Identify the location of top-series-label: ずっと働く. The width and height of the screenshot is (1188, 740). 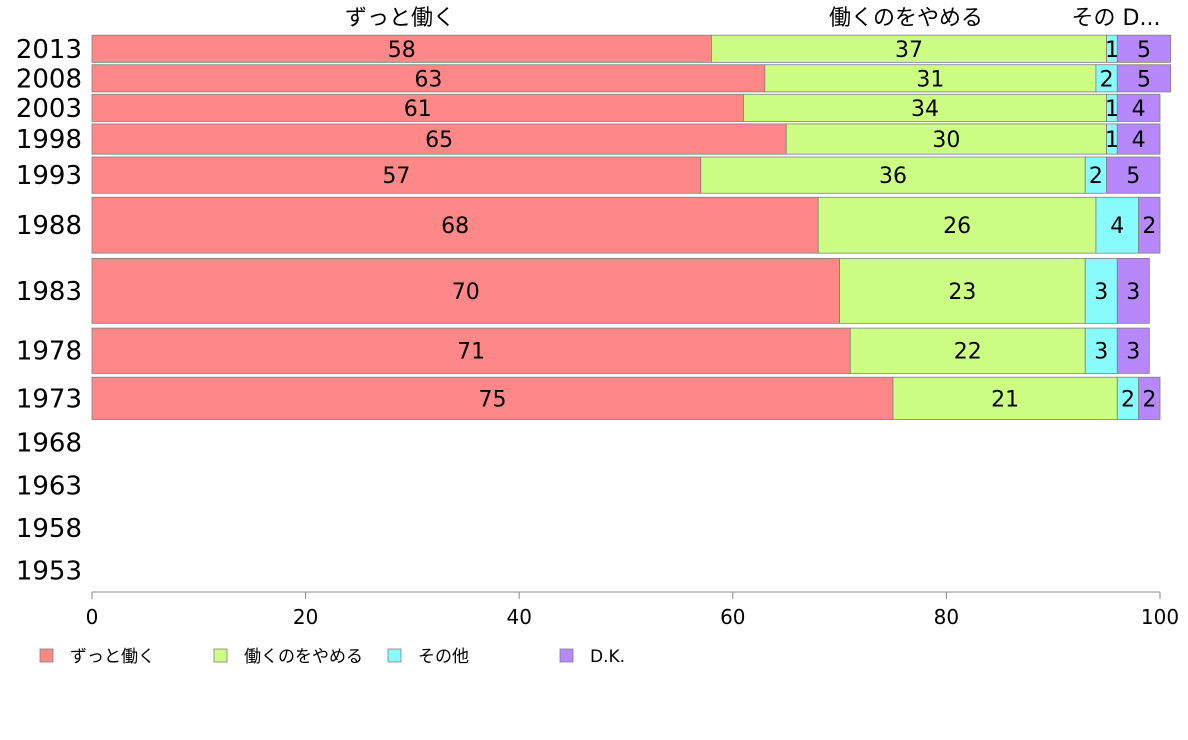
(400, 18).